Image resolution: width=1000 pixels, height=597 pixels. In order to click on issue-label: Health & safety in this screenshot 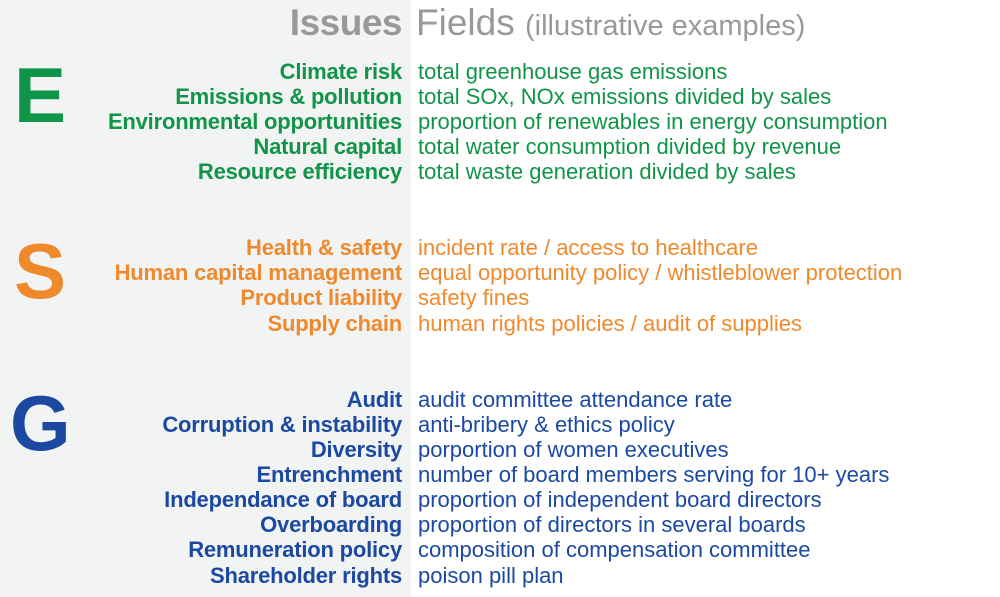, I will do `click(324, 247)`.